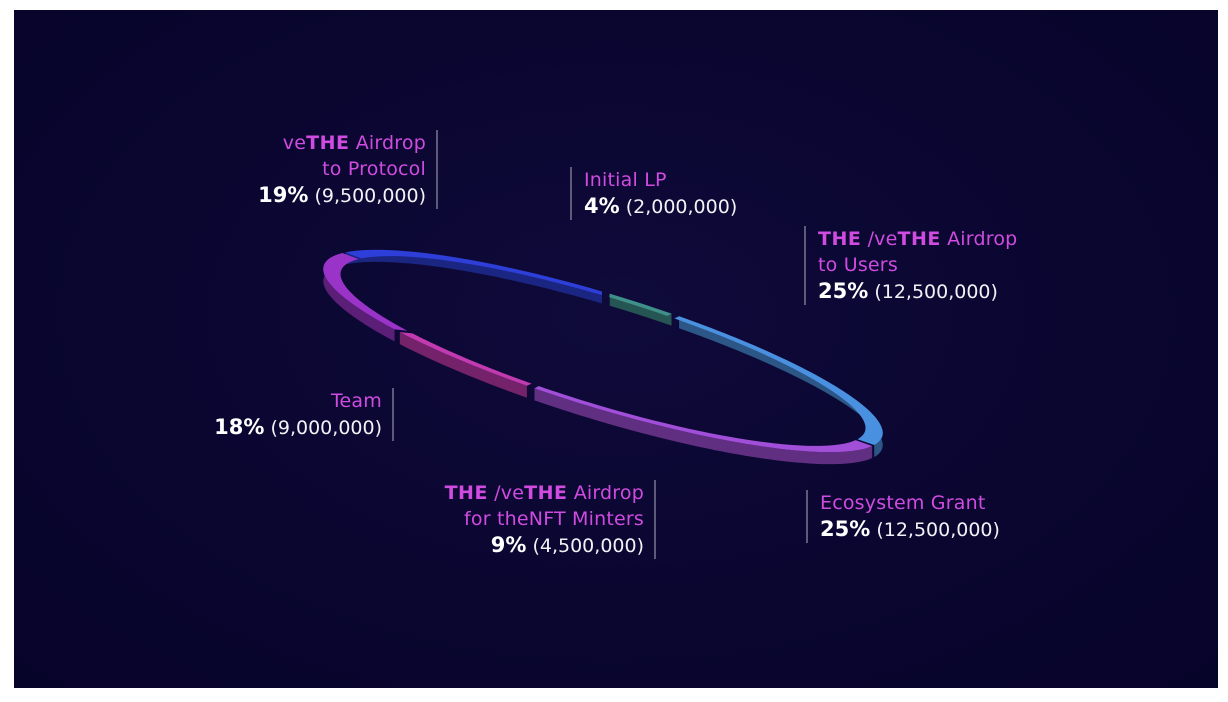 The height and width of the screenshot is (702, 1228). I want to click on label-ecosystem-grant: Ecosystem Grant 25% (12,500,000), so click(903, 516).